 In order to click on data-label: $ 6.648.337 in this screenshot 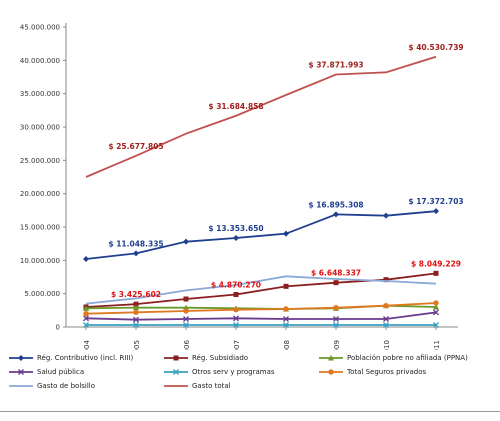, I will do `click(336, 273)`.